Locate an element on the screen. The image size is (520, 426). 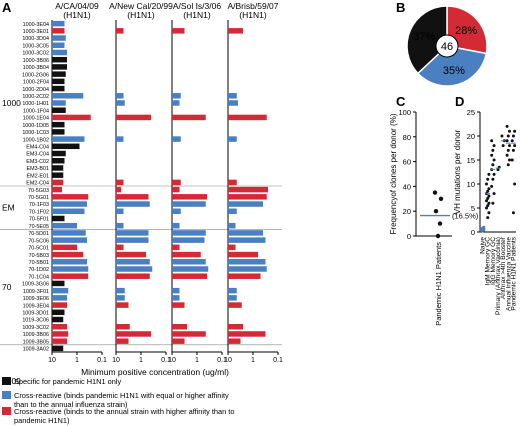
row-label: 1000-1D05 is located at coordinates (35, 126).